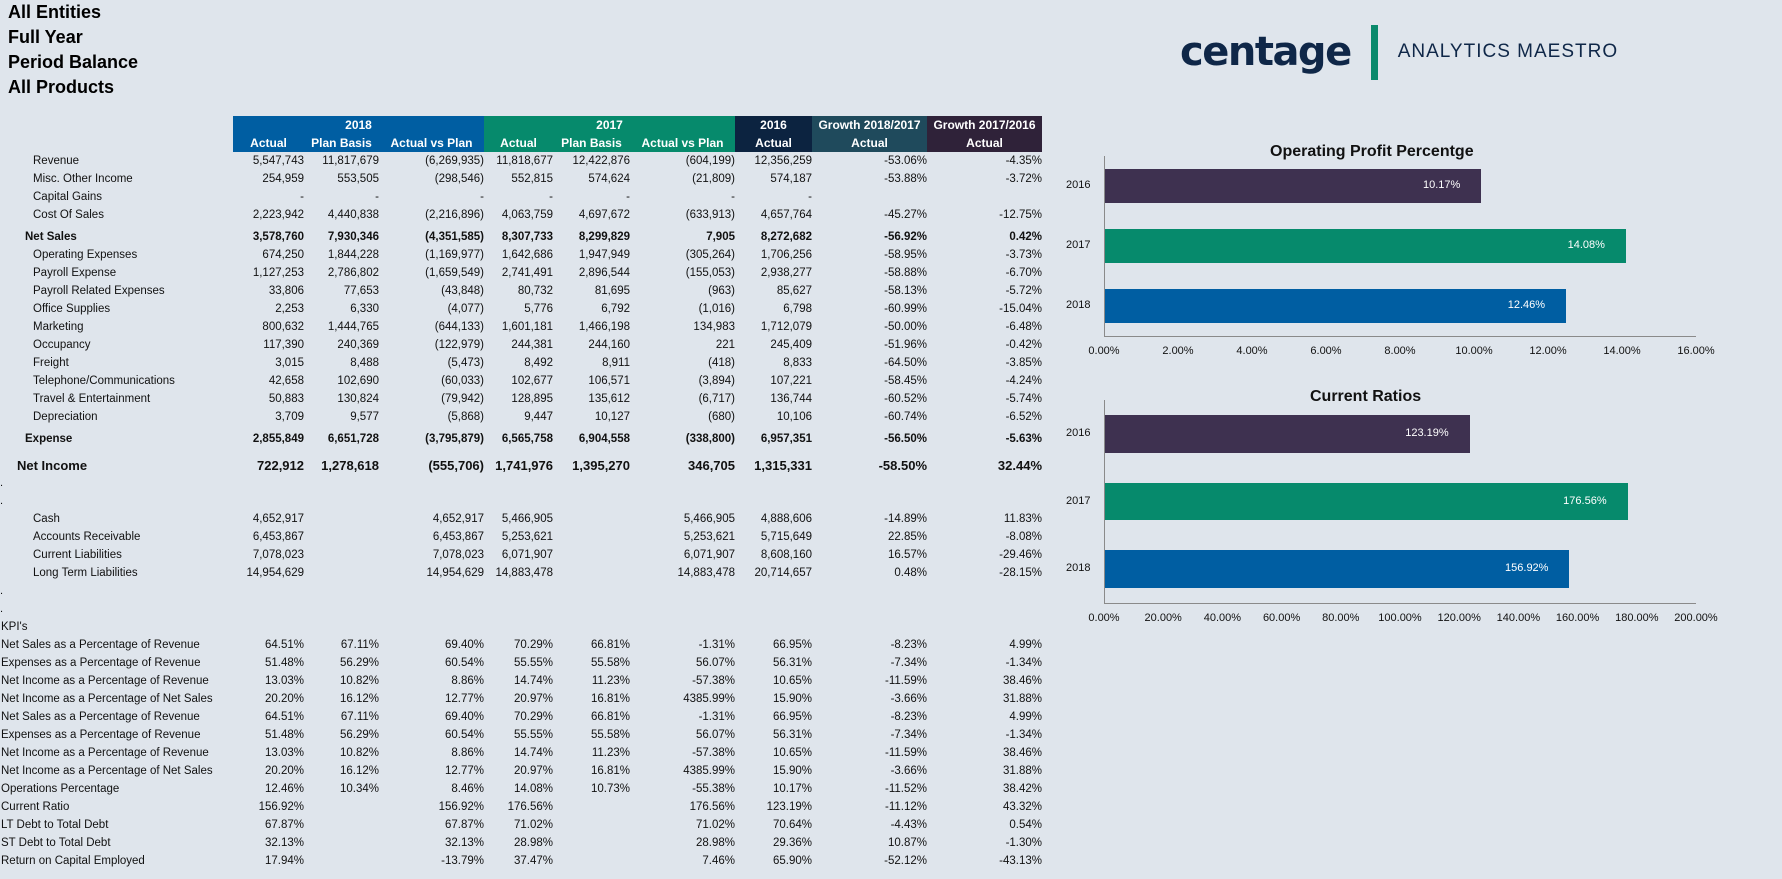 This screenshot has width=1782, height=879. What do you see at coordinates (73, 62) in the screenshot?
I see `filter-balance: Period Balance` at bounding box center [73, 62].